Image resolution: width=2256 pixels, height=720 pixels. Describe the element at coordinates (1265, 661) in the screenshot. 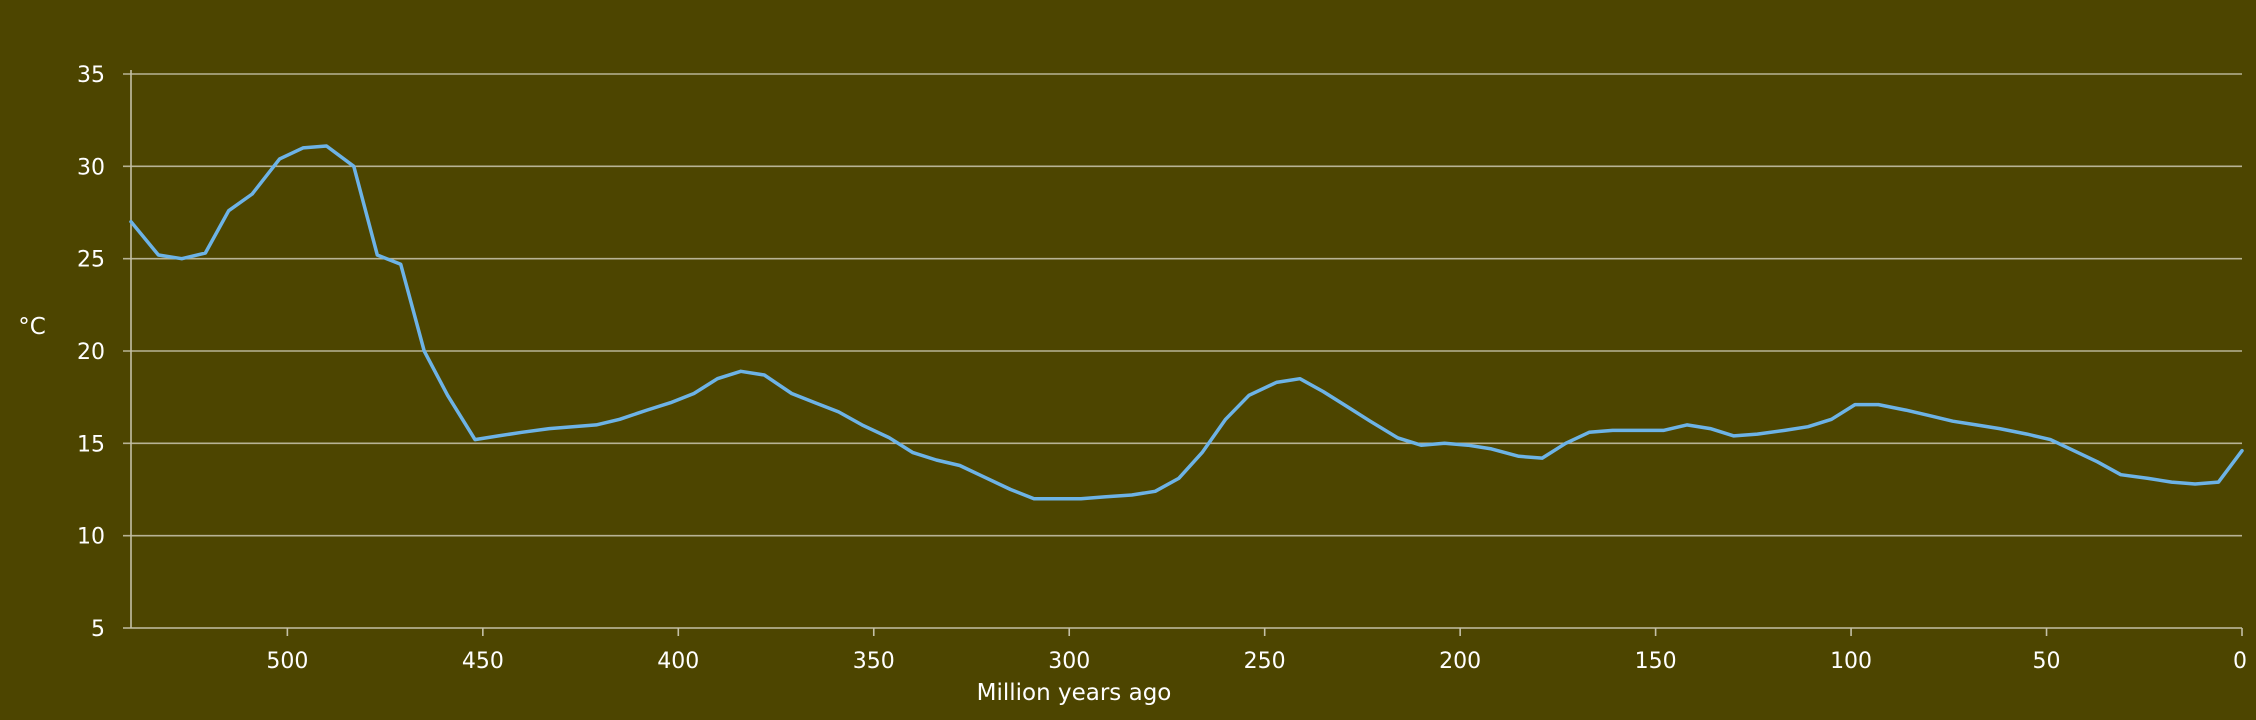

I see `x-tick-label-250: 250` at that location.